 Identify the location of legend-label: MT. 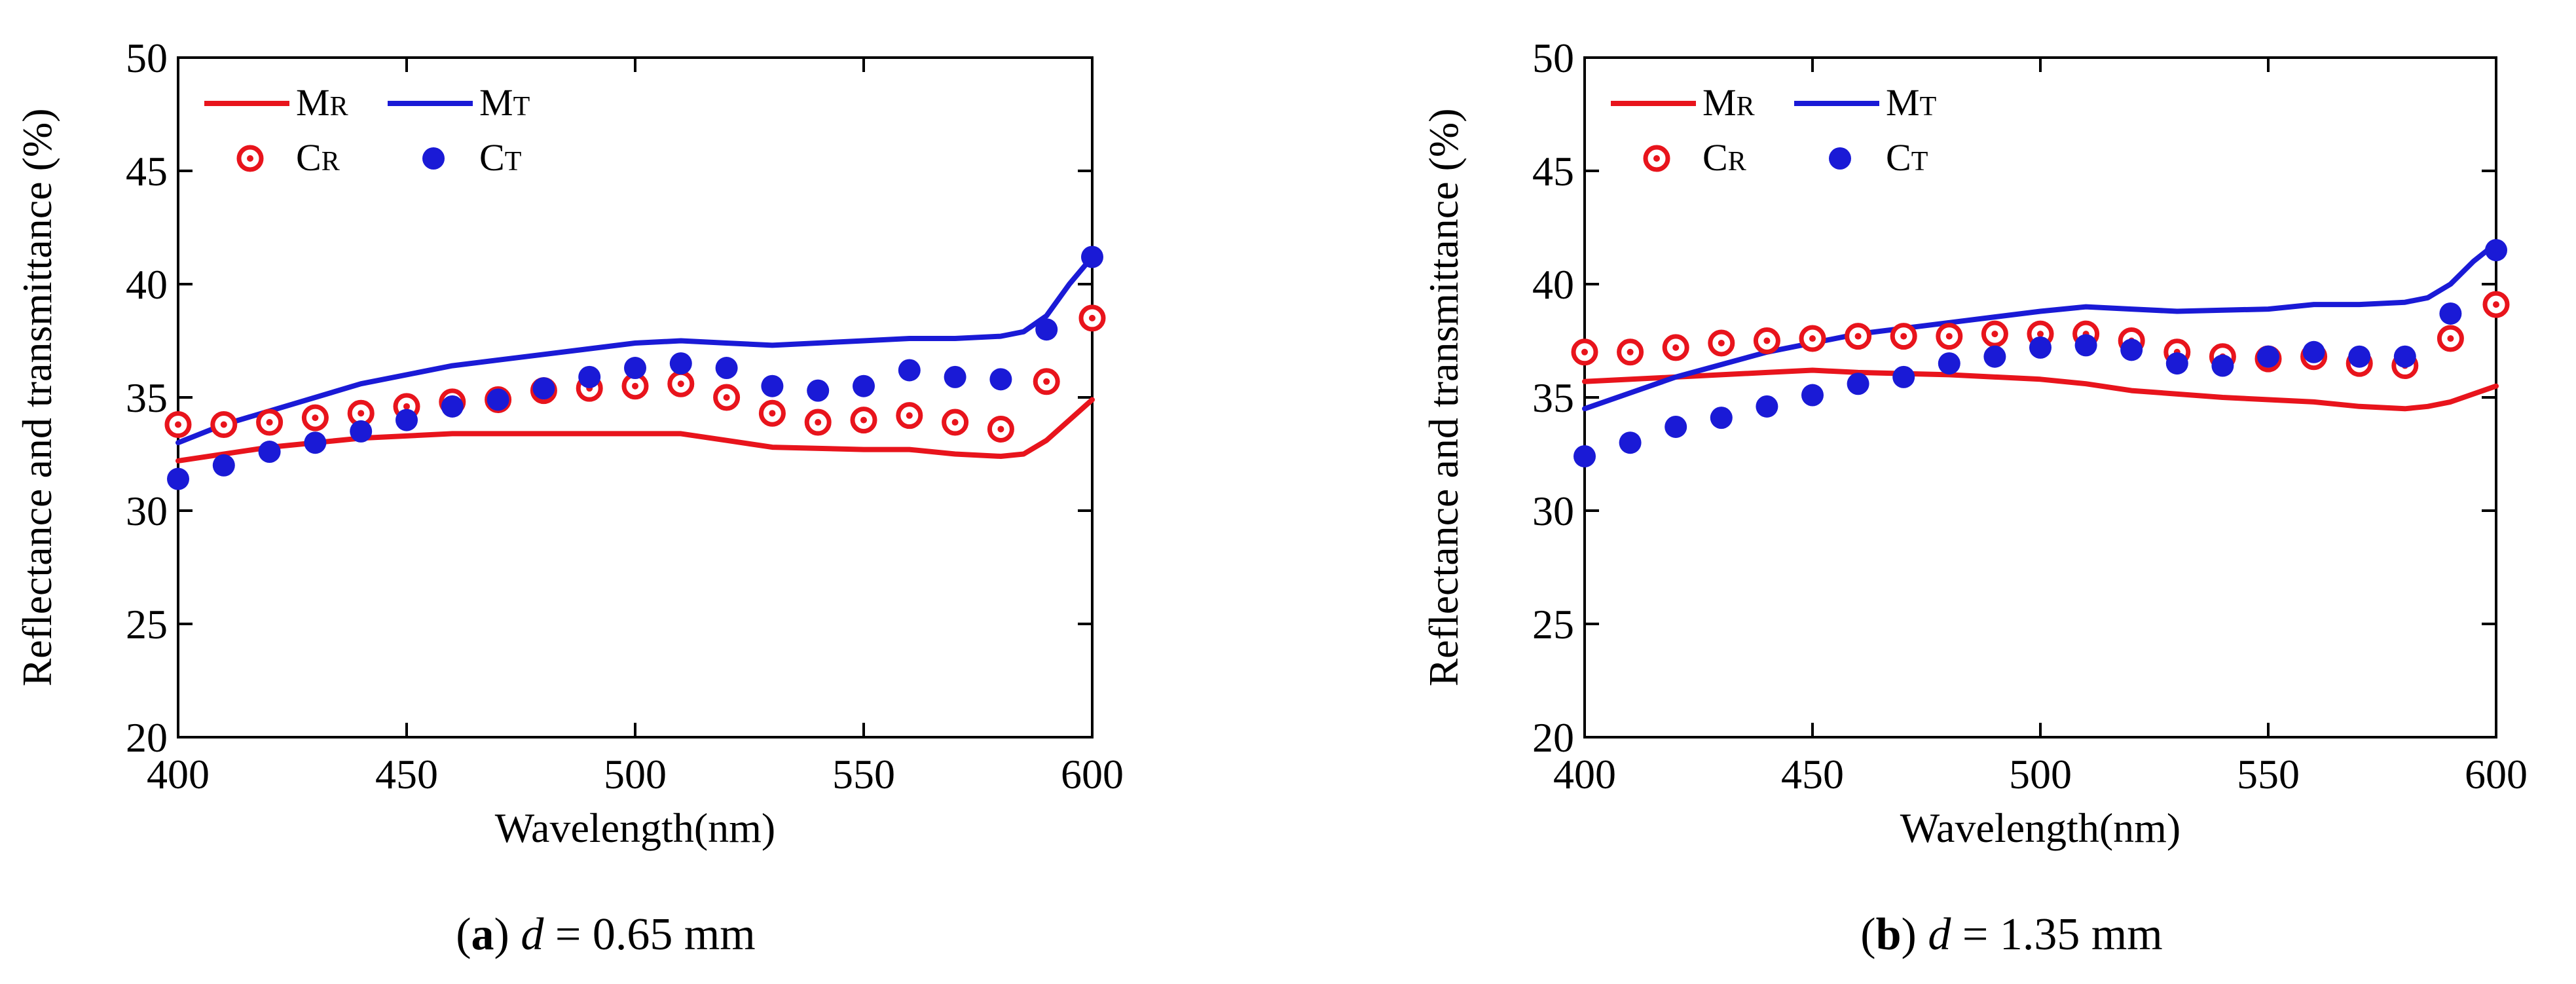
(504, 102).